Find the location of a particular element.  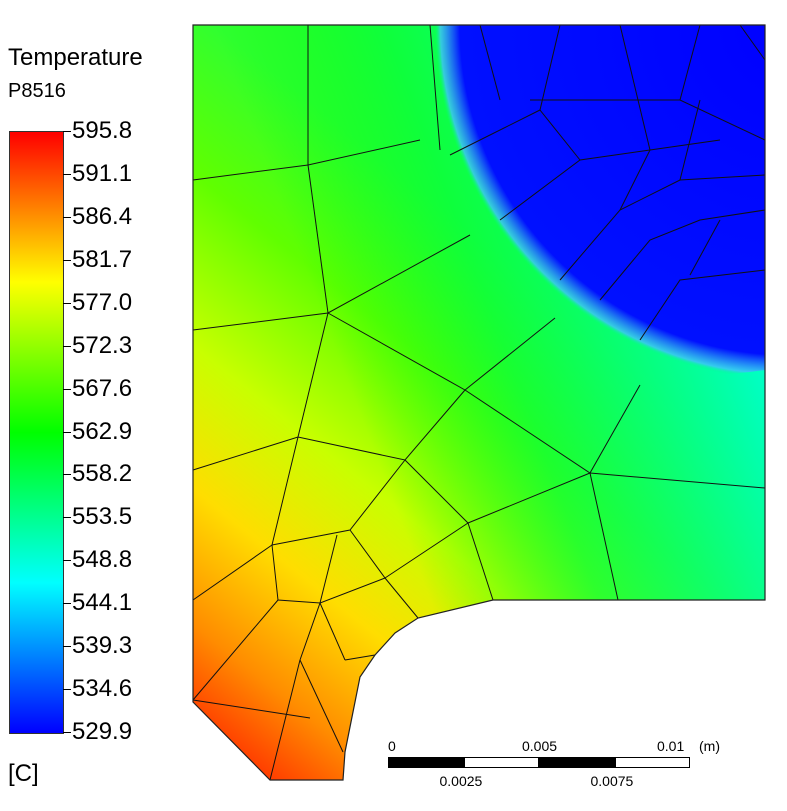

colorbar-tick-label: 558.2 is located at coordinates (102, 474).